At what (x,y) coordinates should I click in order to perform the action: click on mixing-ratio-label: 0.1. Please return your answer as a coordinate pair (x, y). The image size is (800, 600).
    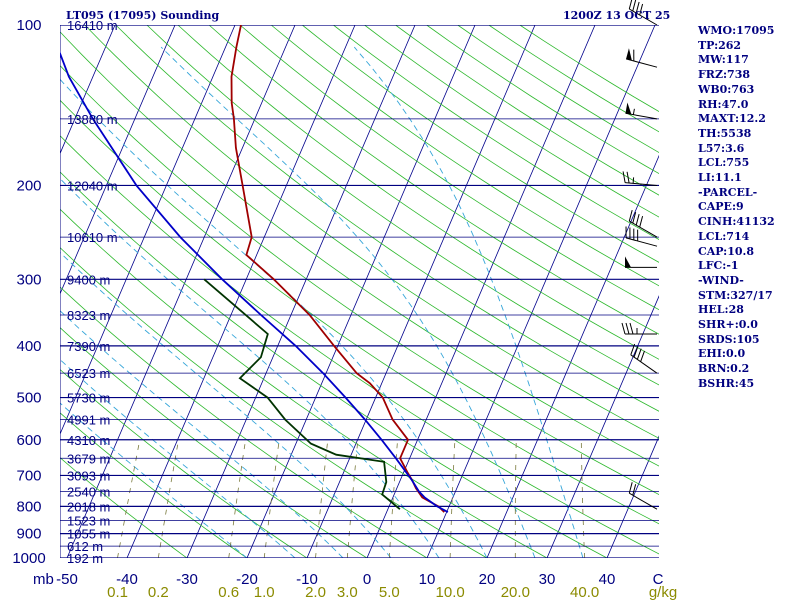
    Looking at the image, I should click on (117, 592).